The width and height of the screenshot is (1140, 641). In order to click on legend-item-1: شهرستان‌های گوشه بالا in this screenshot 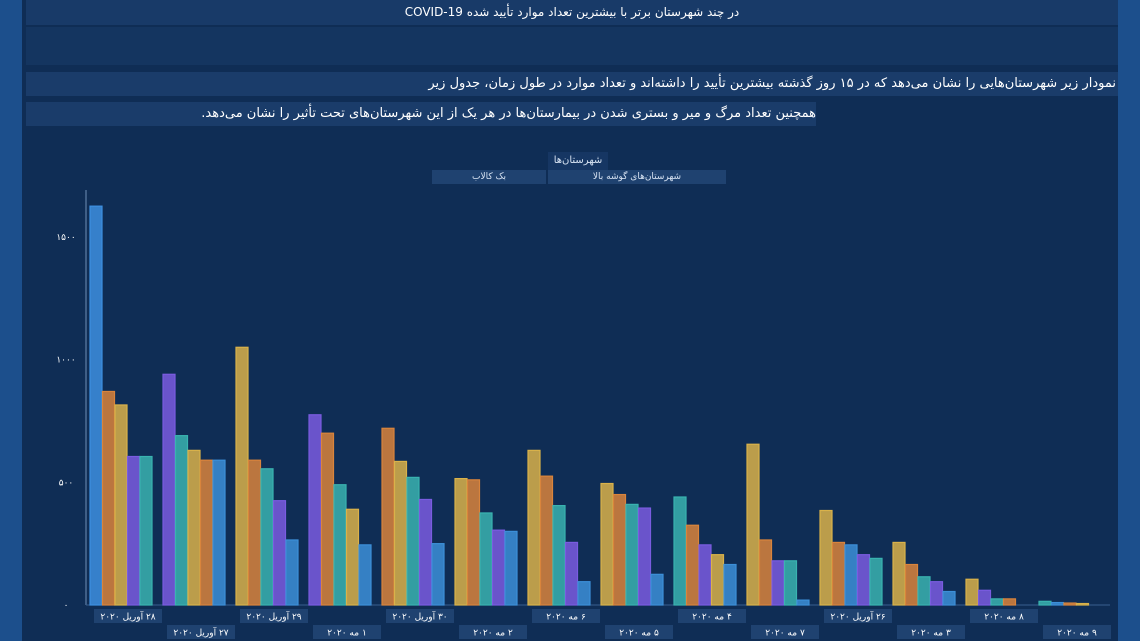, I will do `click(637, 177)`.